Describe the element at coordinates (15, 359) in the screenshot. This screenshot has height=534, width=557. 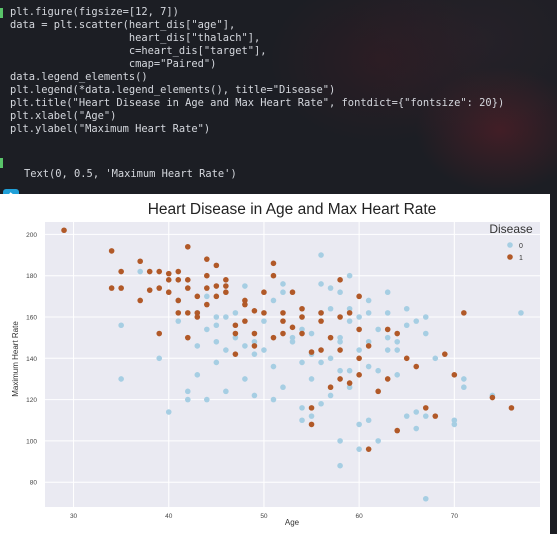
I see `y-axis-label: Maximum Heart Rate` at that location.